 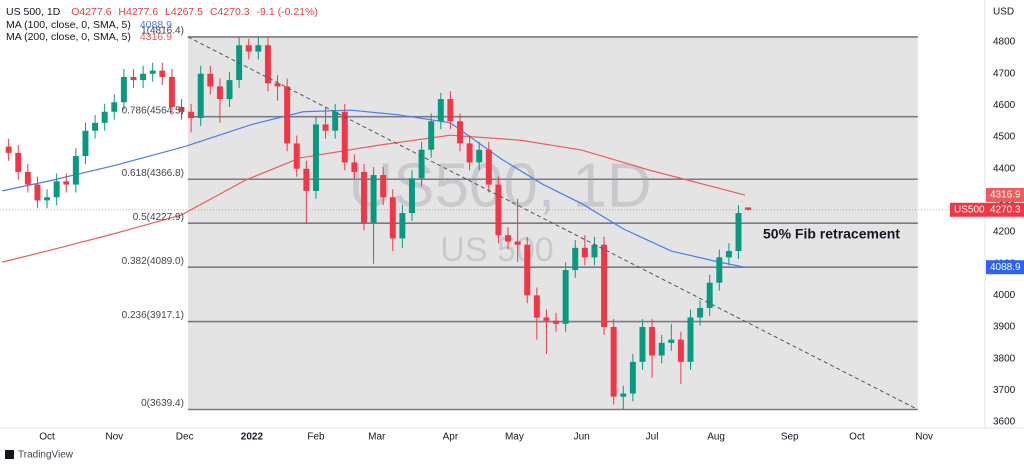 I want to click on x-tick-label: Nov, so click(x=114, y=437).